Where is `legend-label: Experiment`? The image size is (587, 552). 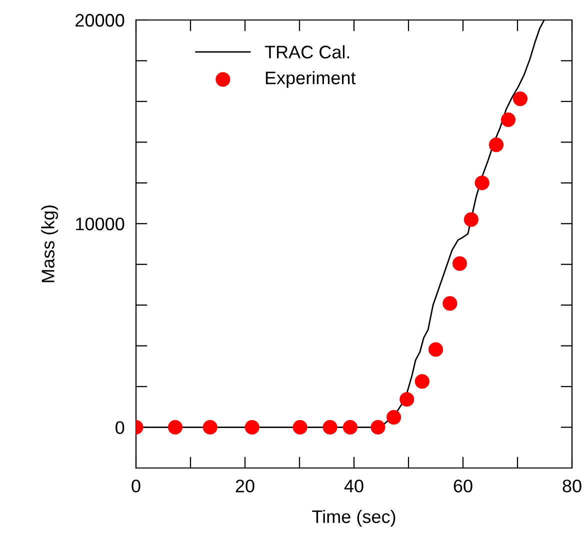
legend-label: Experiment is located at coordinates (311, 79).